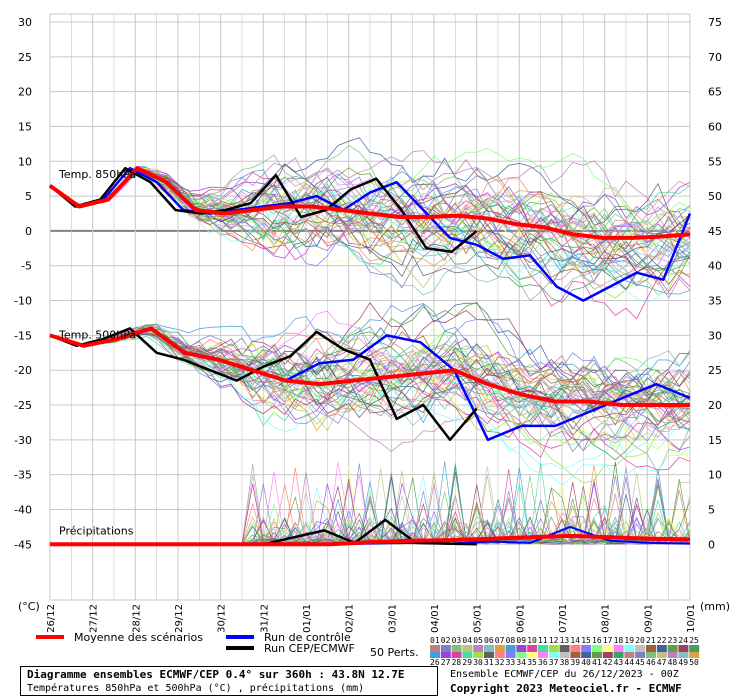  What do you see at coordinates (138, 637) in the screenshot?
I see `legend-label-mean: Moyenne des scénarios` at bounding box center [138, 637].